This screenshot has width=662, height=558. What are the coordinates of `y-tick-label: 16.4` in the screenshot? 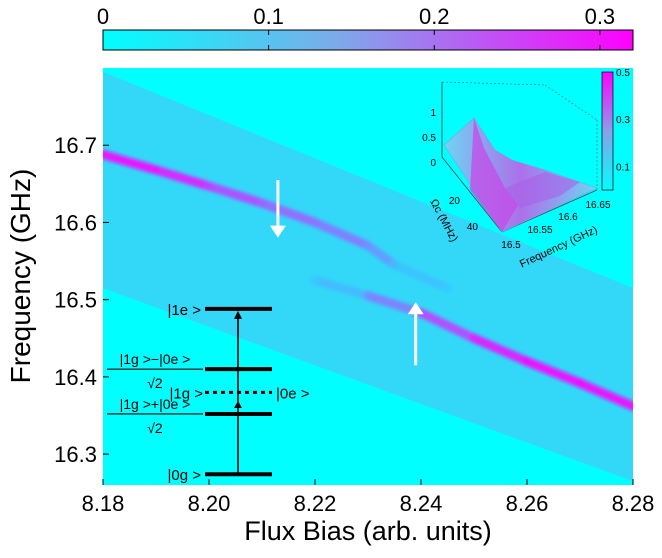 It's located at (75, 377).